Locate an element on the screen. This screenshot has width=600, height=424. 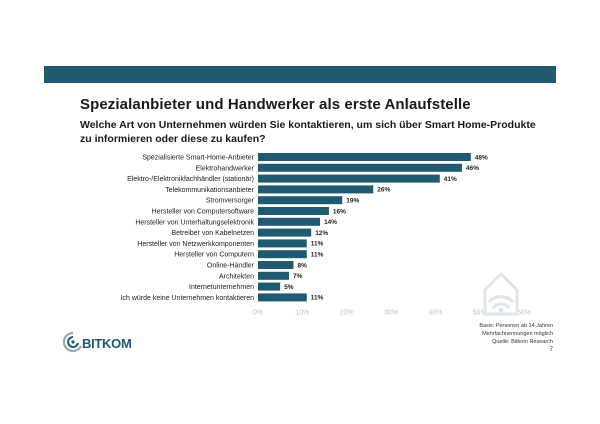
bitkom-logo-text: BITKOM is located at coordinates (106, 343).